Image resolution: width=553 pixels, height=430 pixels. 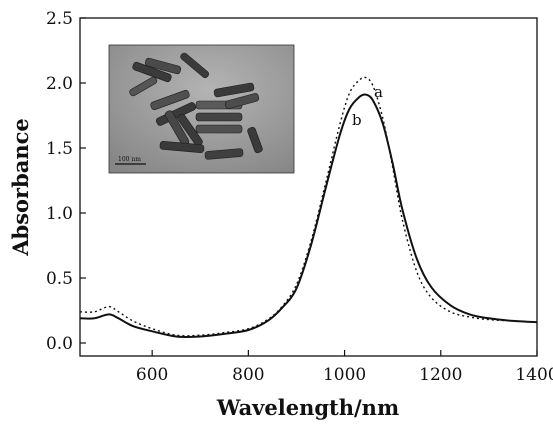 What do you see at coordinates (59, 214) in the screenshot?
I see `y-tick-label: 1.0` at bounding box center [59, 214].